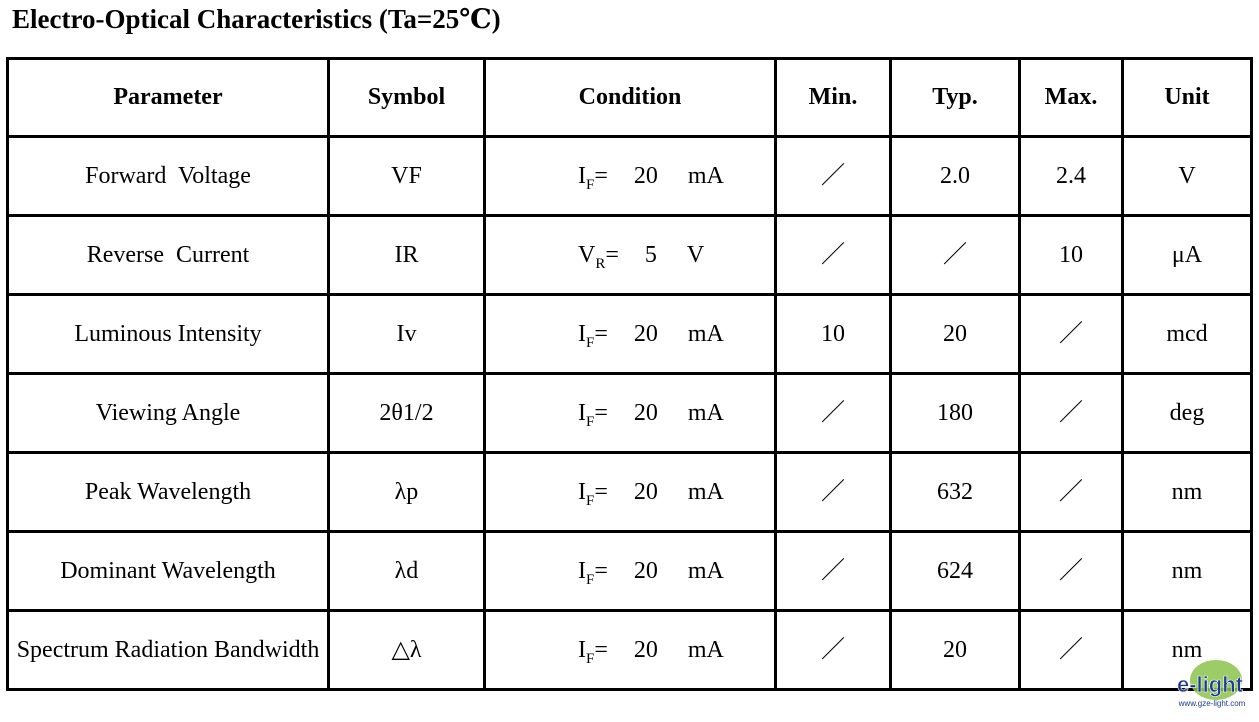  Describe the element at coordinates (406, 176) in the screenshot. I see `symbol-cell: VF` at that location.